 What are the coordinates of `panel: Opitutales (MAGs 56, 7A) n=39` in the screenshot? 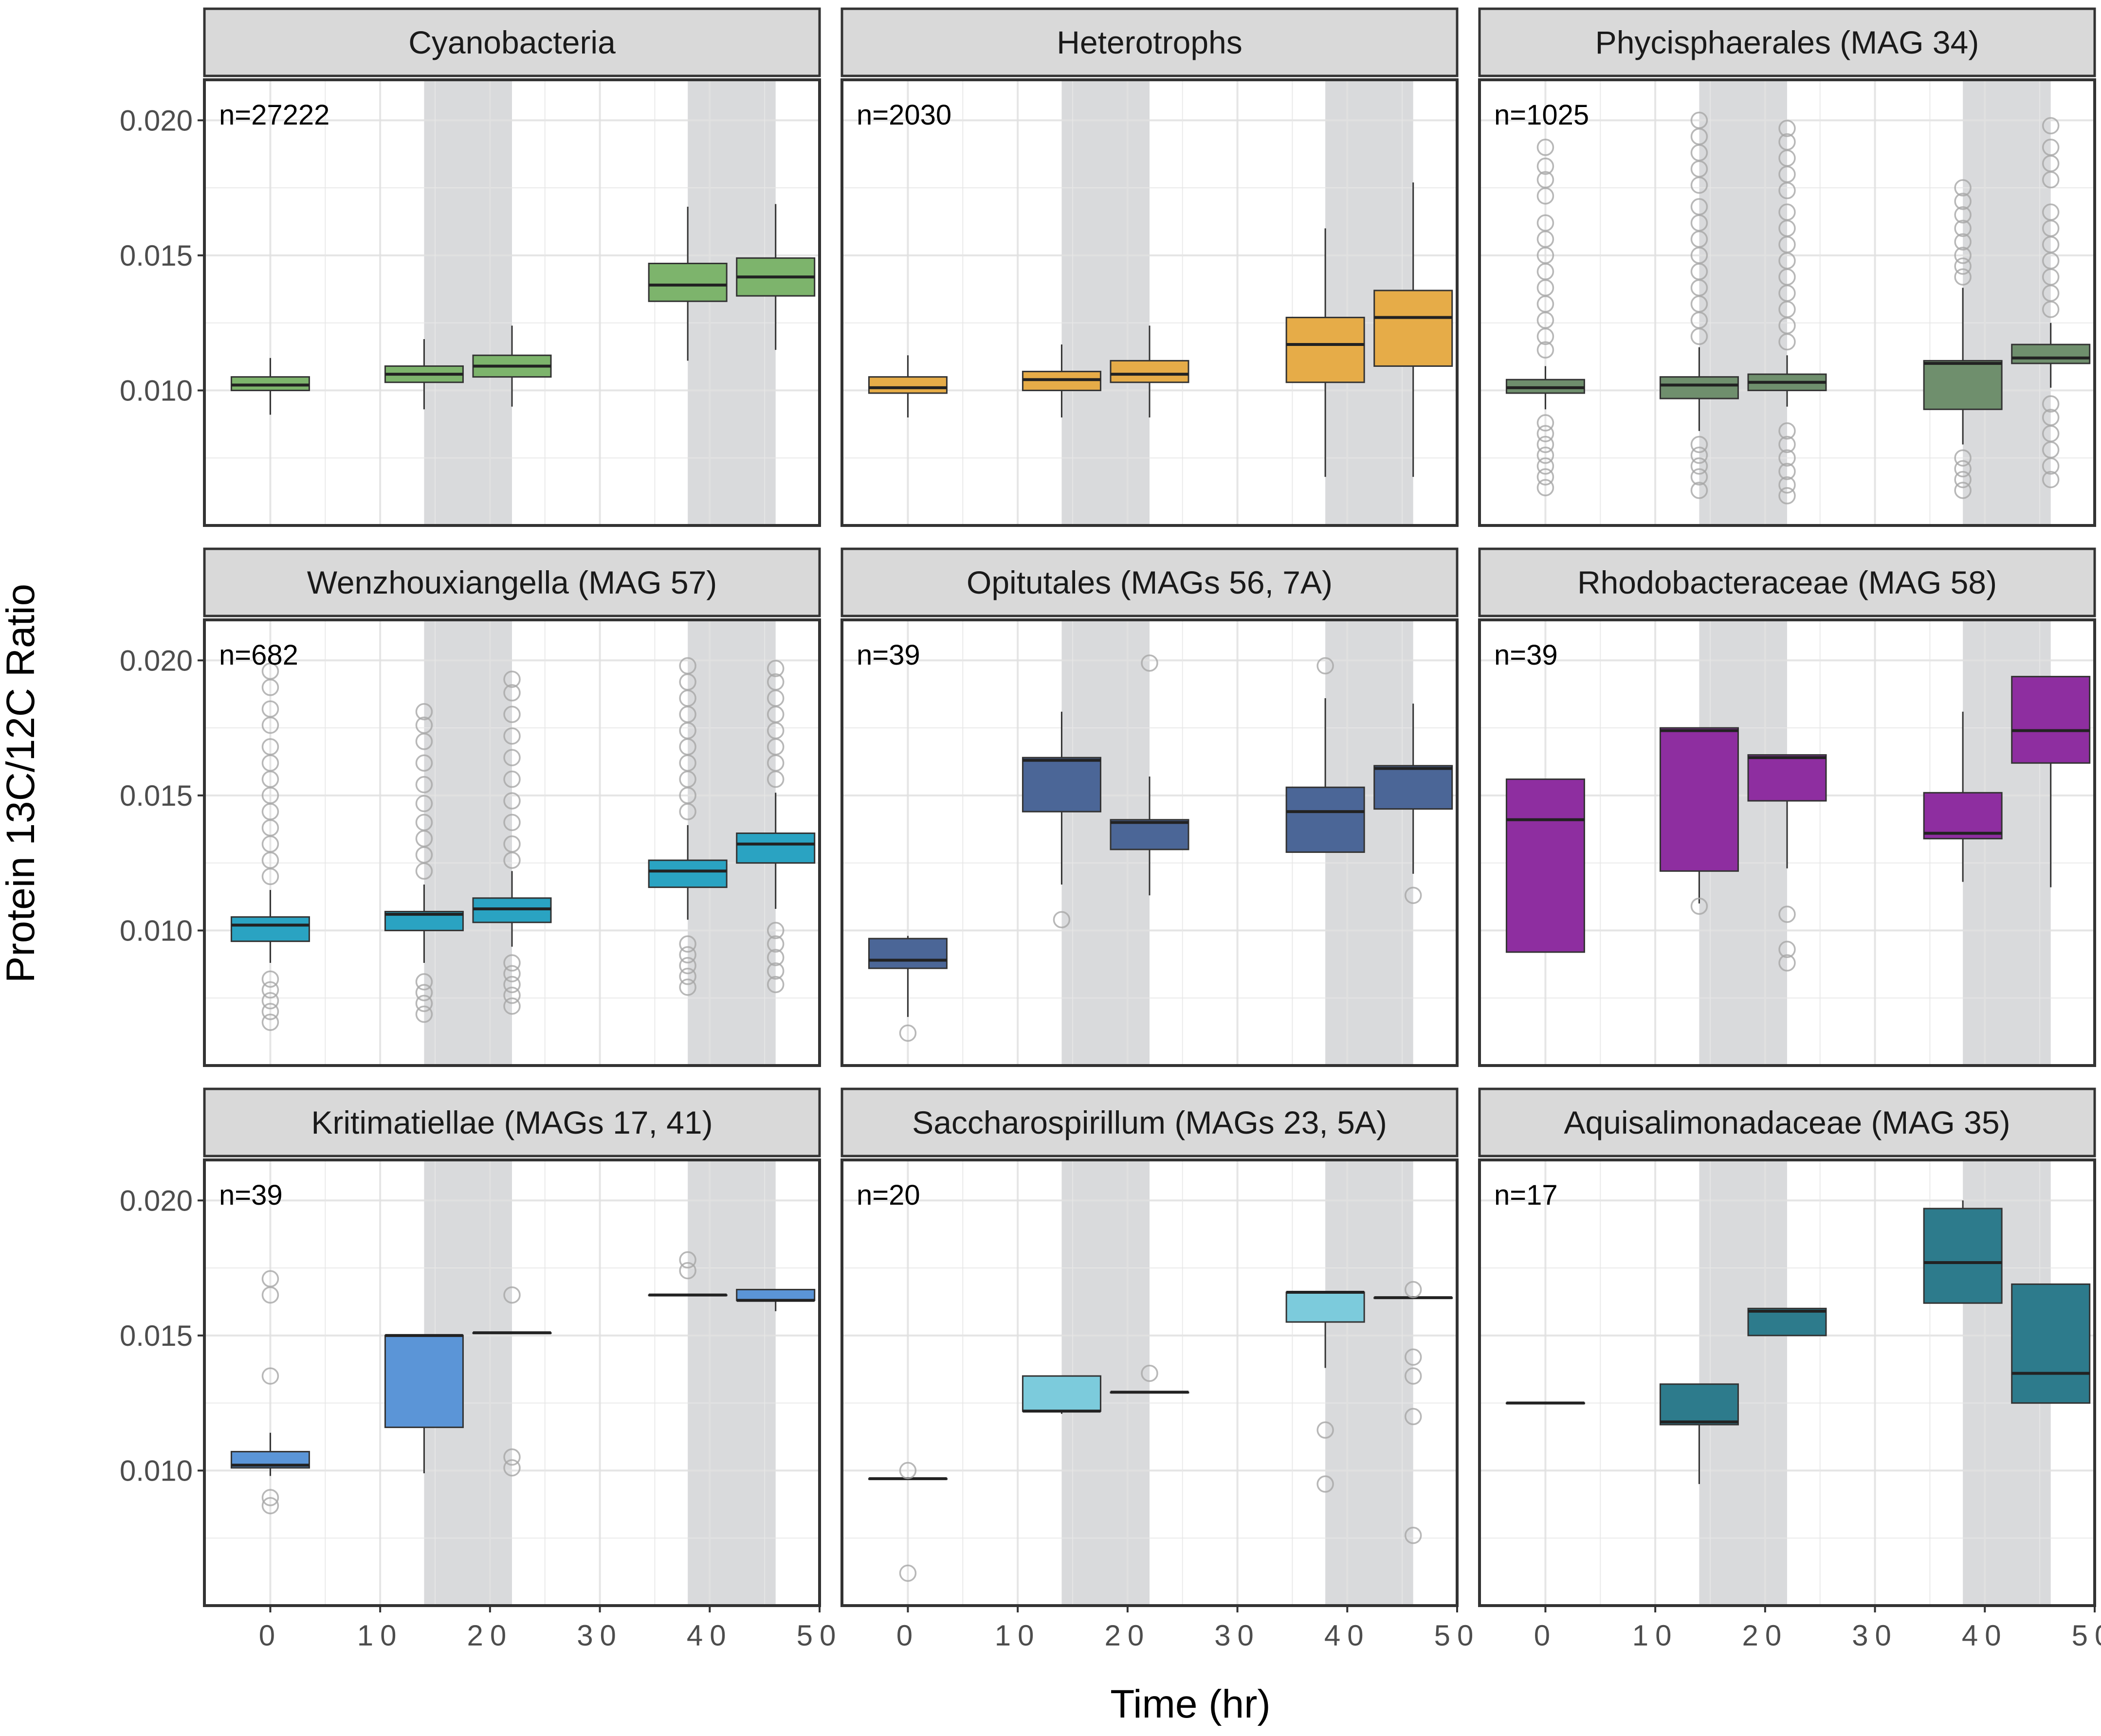 It's located at (1150, 807).